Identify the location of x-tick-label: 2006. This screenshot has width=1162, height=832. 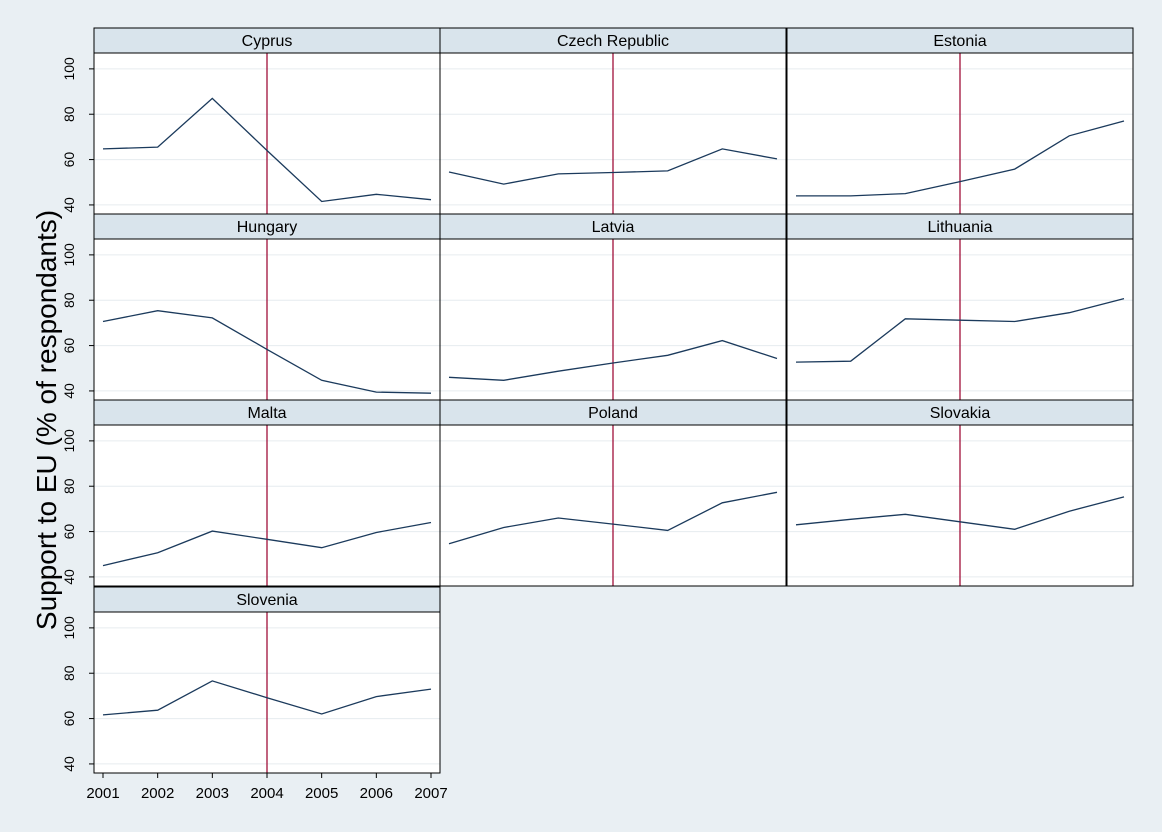
(376, 793).